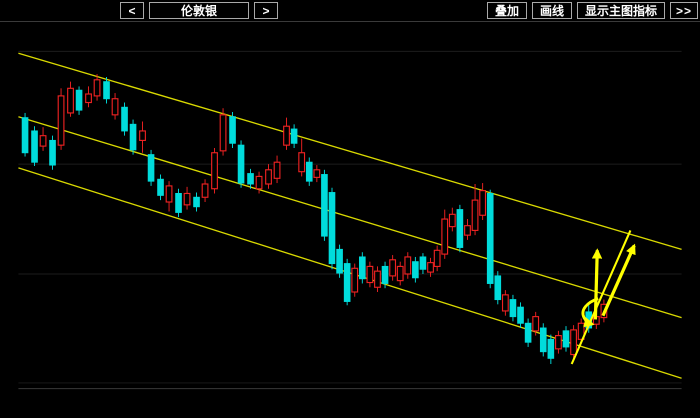 This screenshot has height=418, width=700. What do you see at coordinates (132, 10) in the screenshot?
I see `prev-symbol-button: <` at bounding box center [132, 10].